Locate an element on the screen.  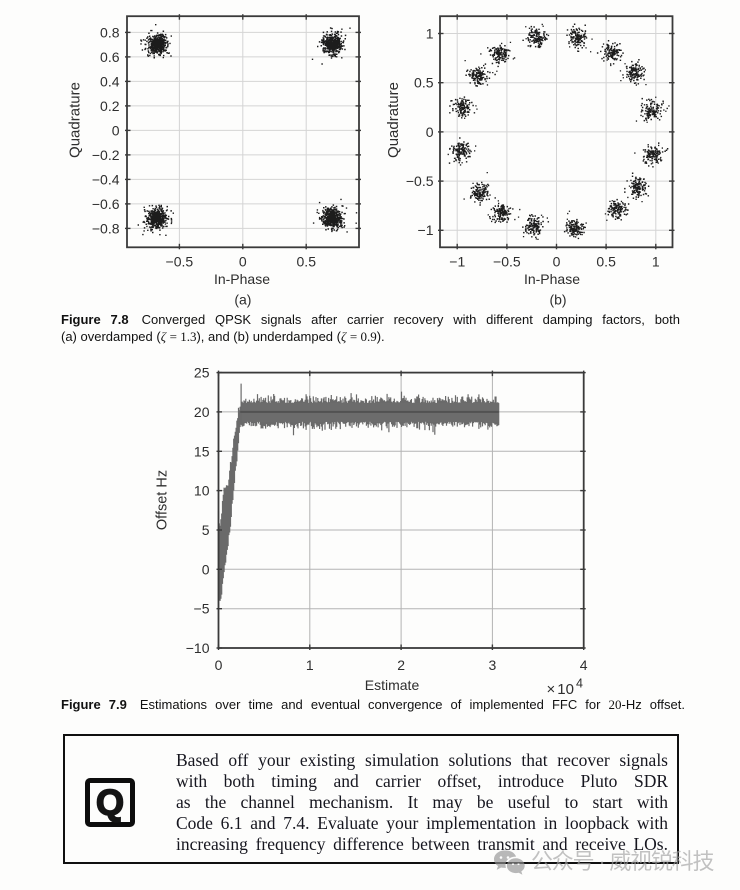
svg-text: −0.2 is located at coordinates (106, 155).